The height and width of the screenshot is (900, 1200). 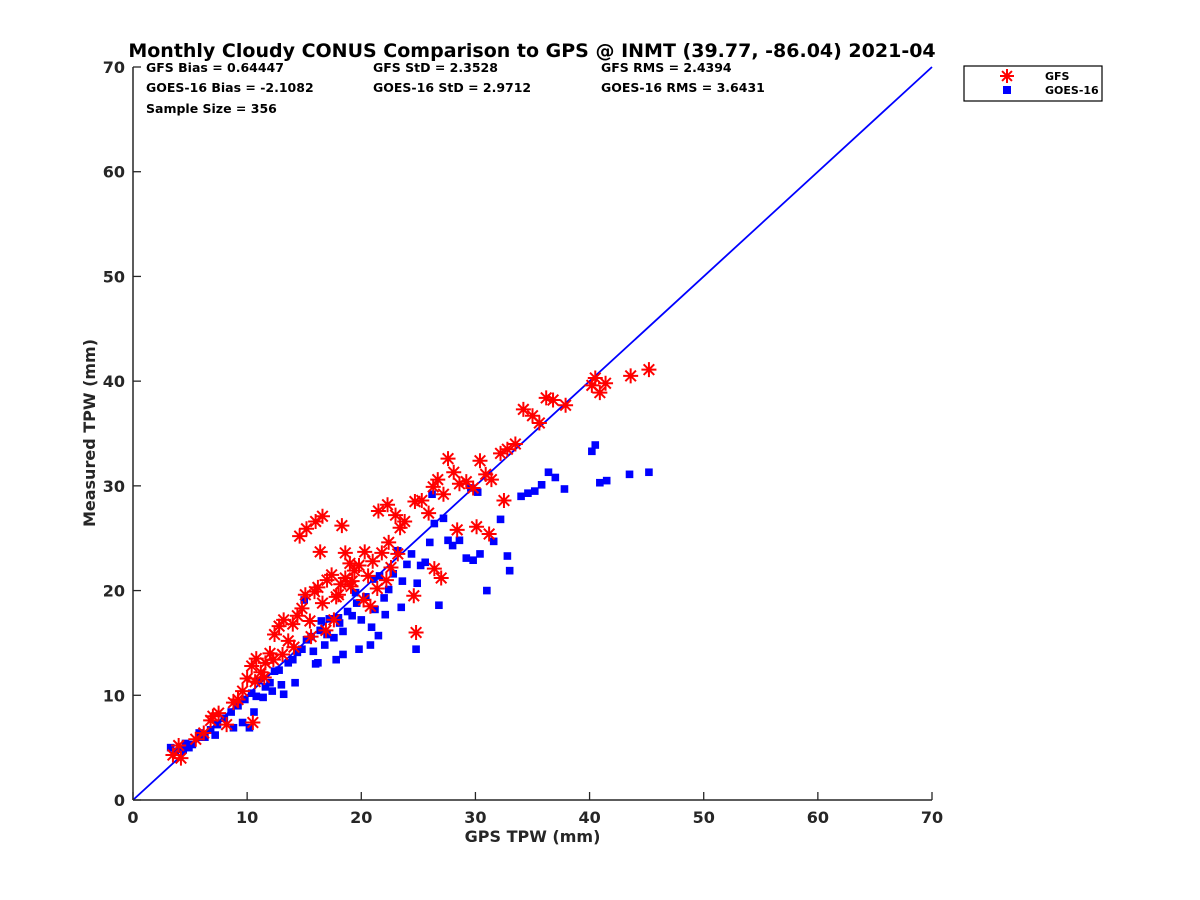 I want to click on y-tick-label: 0, so click(x=119, y=800).